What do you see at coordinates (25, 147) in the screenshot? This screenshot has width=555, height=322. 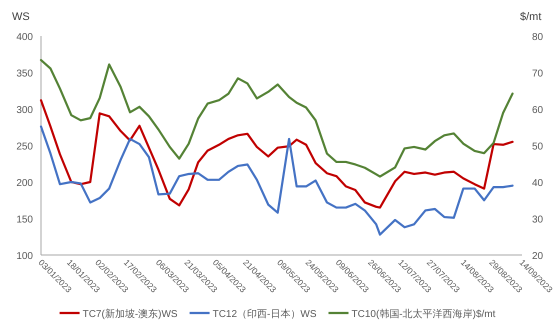 I see `y-tick-label: 250` at bounding box center [25, 147].